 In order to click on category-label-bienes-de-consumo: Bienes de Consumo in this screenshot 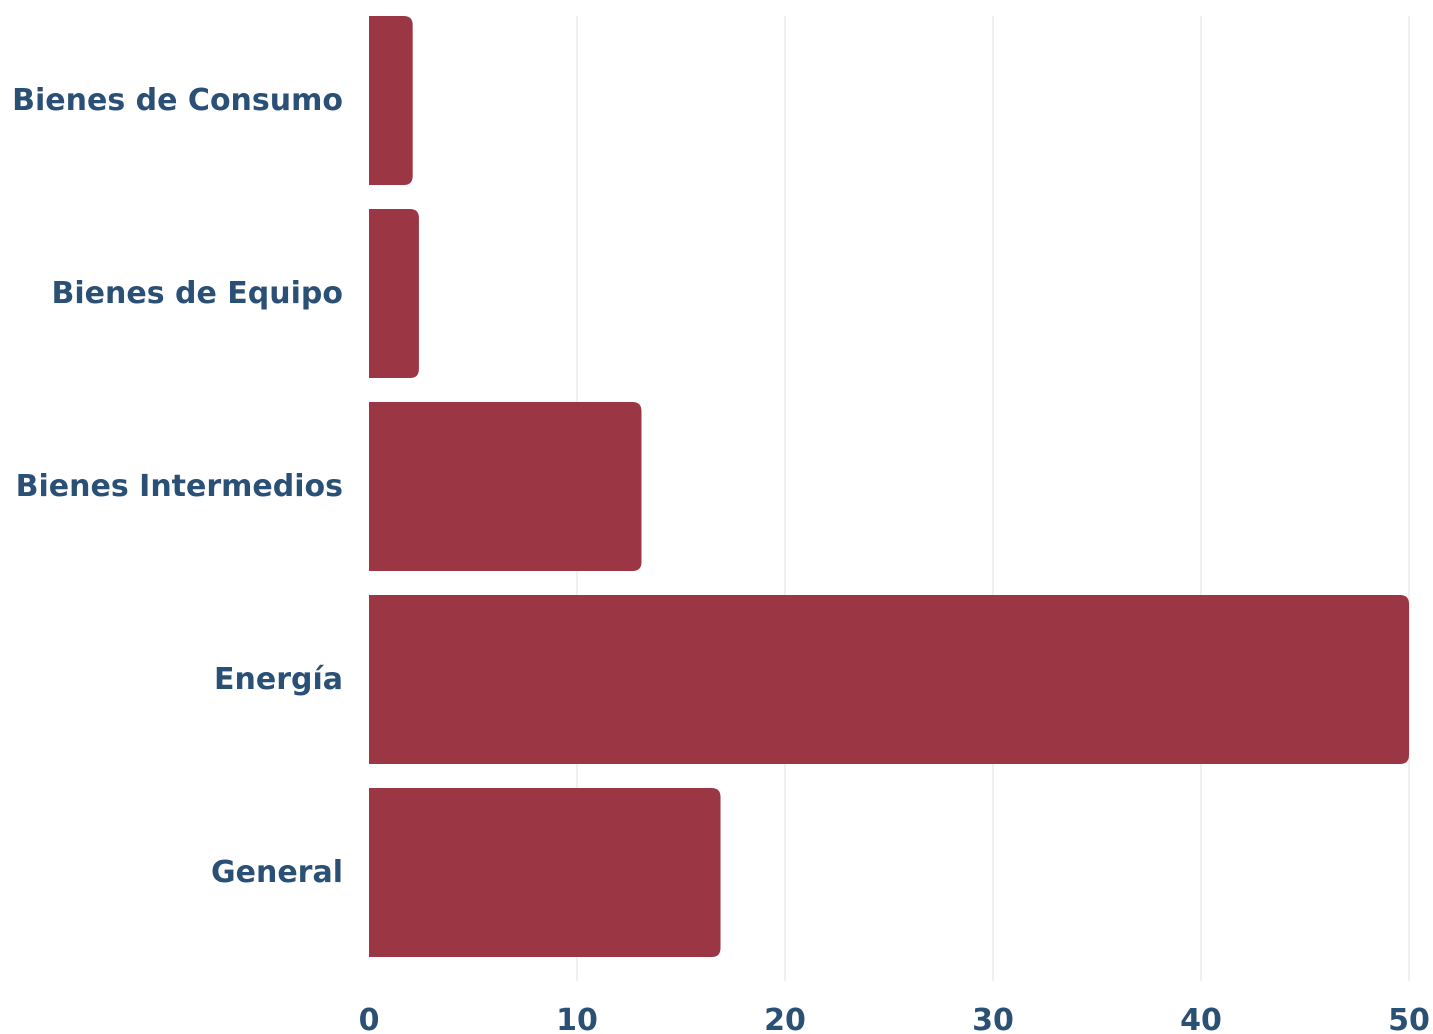, I will do `click(177, 100)`.